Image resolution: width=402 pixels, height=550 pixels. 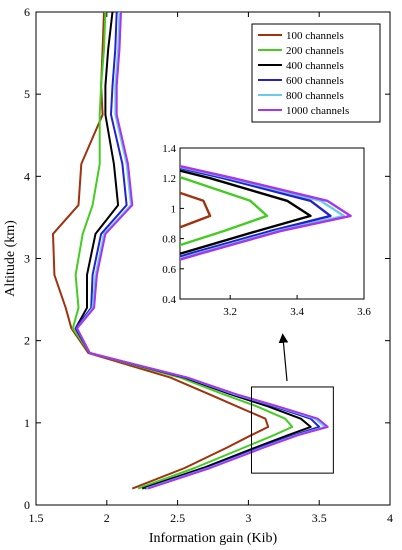 I want to click on inset-frame, so click(x=272, y=223).